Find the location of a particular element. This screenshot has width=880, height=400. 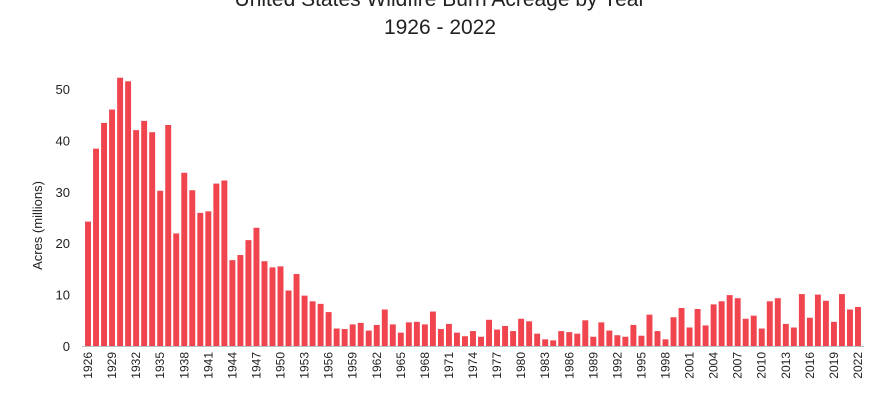

bar-2010 is located at coordinates (761, 337).